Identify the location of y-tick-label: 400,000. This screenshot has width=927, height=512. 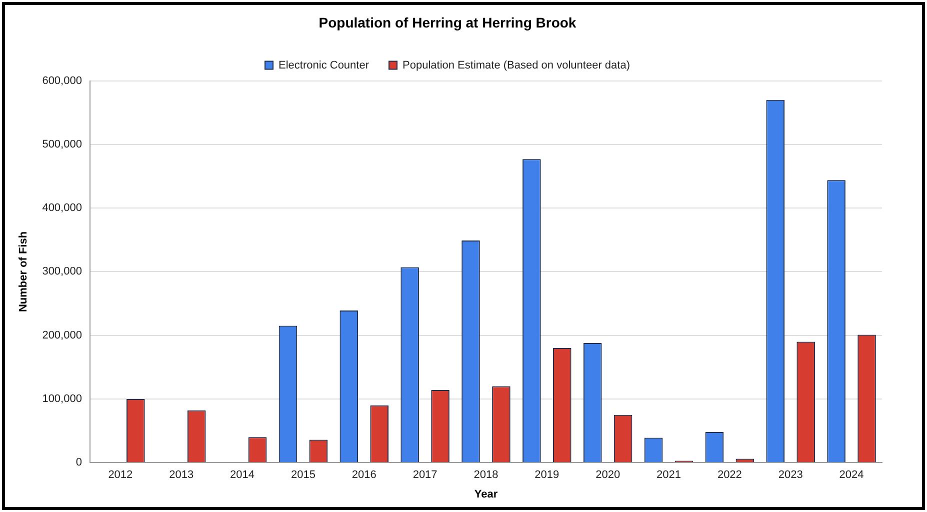
(62, 208).